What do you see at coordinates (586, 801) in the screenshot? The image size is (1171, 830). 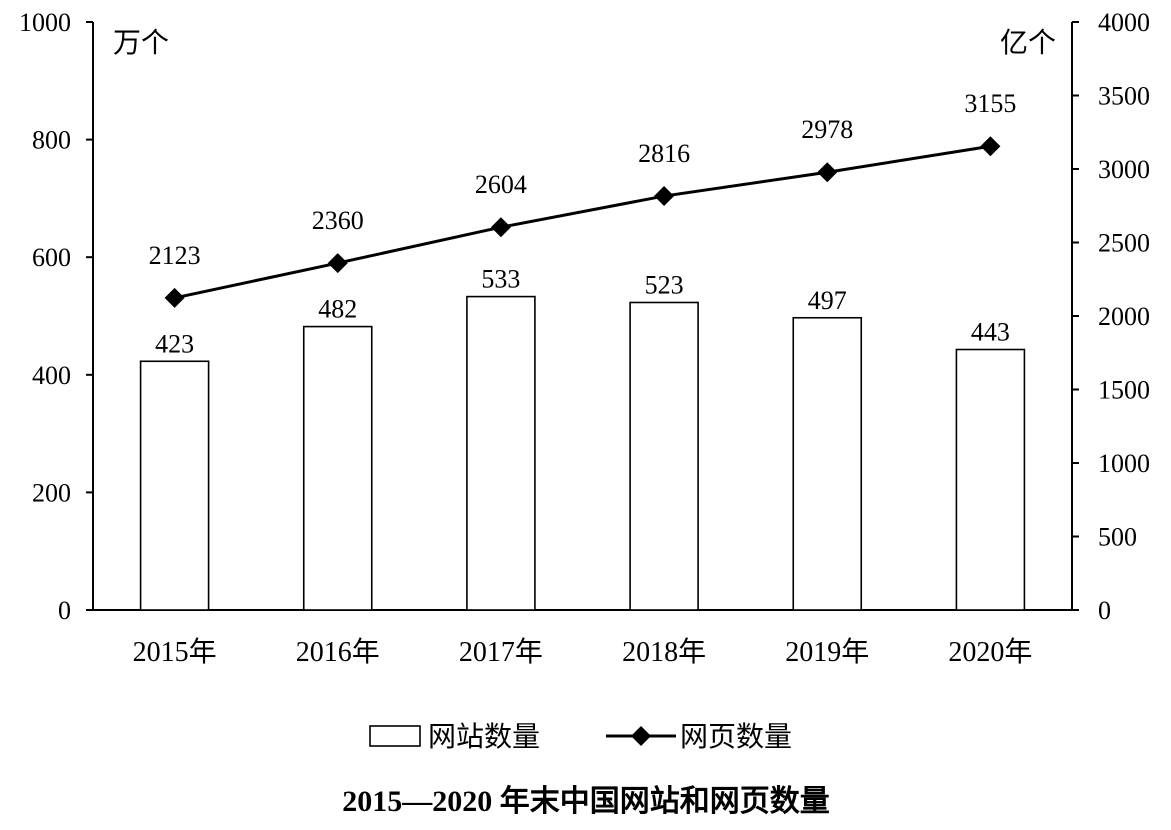 I see `chart-title: 2015—2020 年末中国网站和网页数量` at bounding box center [586, 801].